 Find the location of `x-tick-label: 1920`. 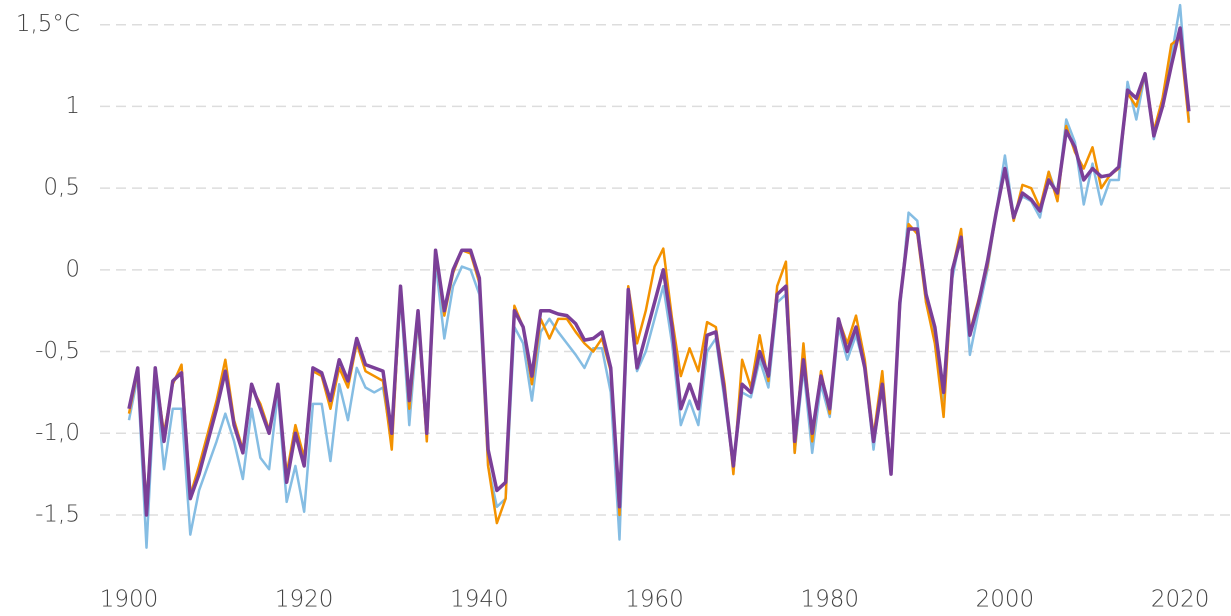

x-tick-label: 1920 is located at coordinates (304, 600).